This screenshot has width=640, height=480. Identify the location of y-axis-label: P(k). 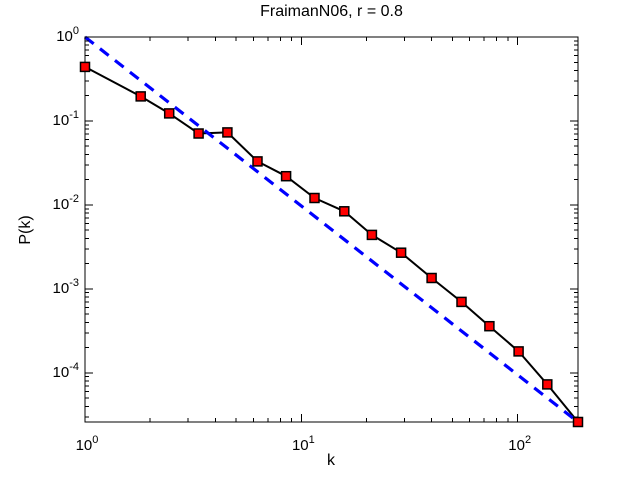
(25, 230).